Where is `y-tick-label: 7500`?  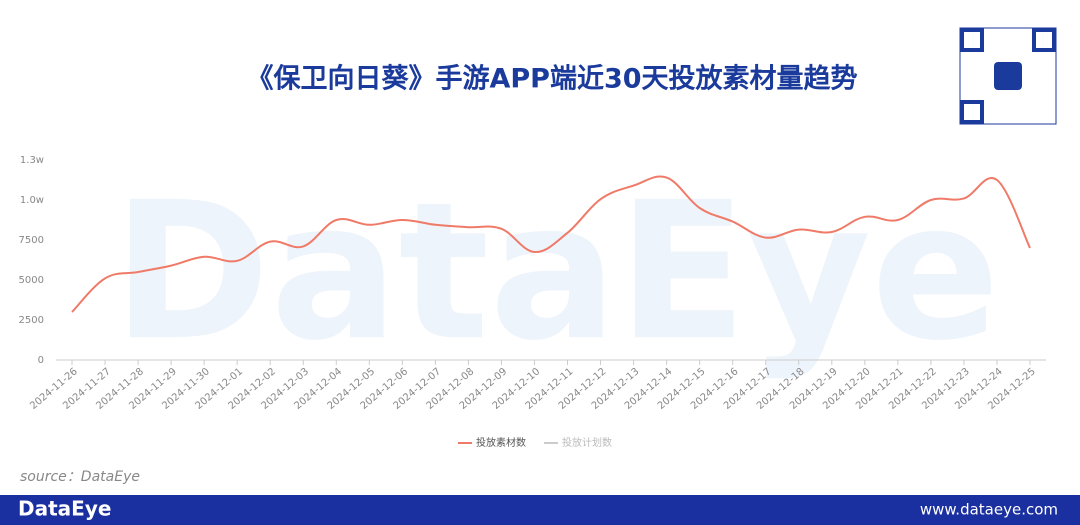
y-tick-label: 7500 is located at coordinates (31, 240).